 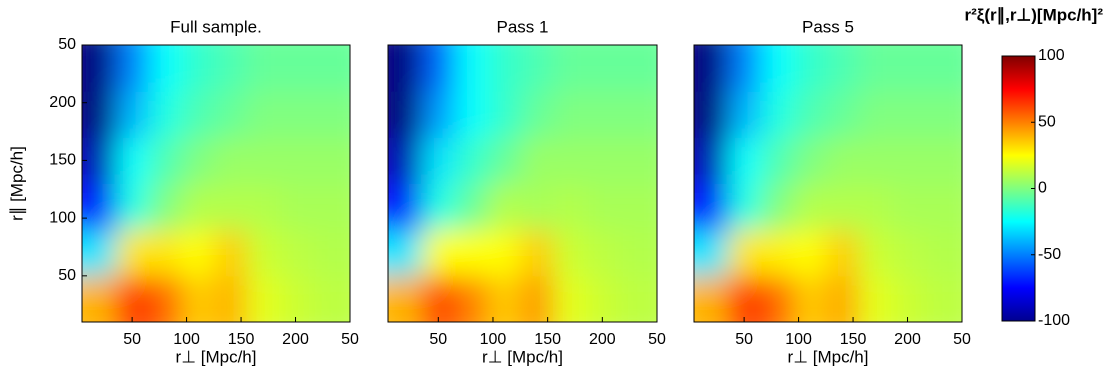 What do you see at coordinates (1033, 14) in the screenshot?
I see `colorbar-title: r²ξ(r∥,r⊥)[Mpc/h]²` at bounding box center [1033, 14].